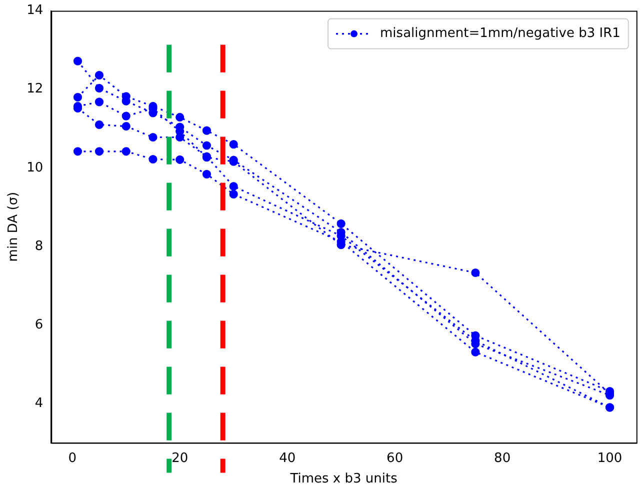 The width and height of the screenshot is (642, 493). Describe the element at coordinates (343, 479) in the screenshot. I see `x-axis-title: Times x b3 units` at that location.